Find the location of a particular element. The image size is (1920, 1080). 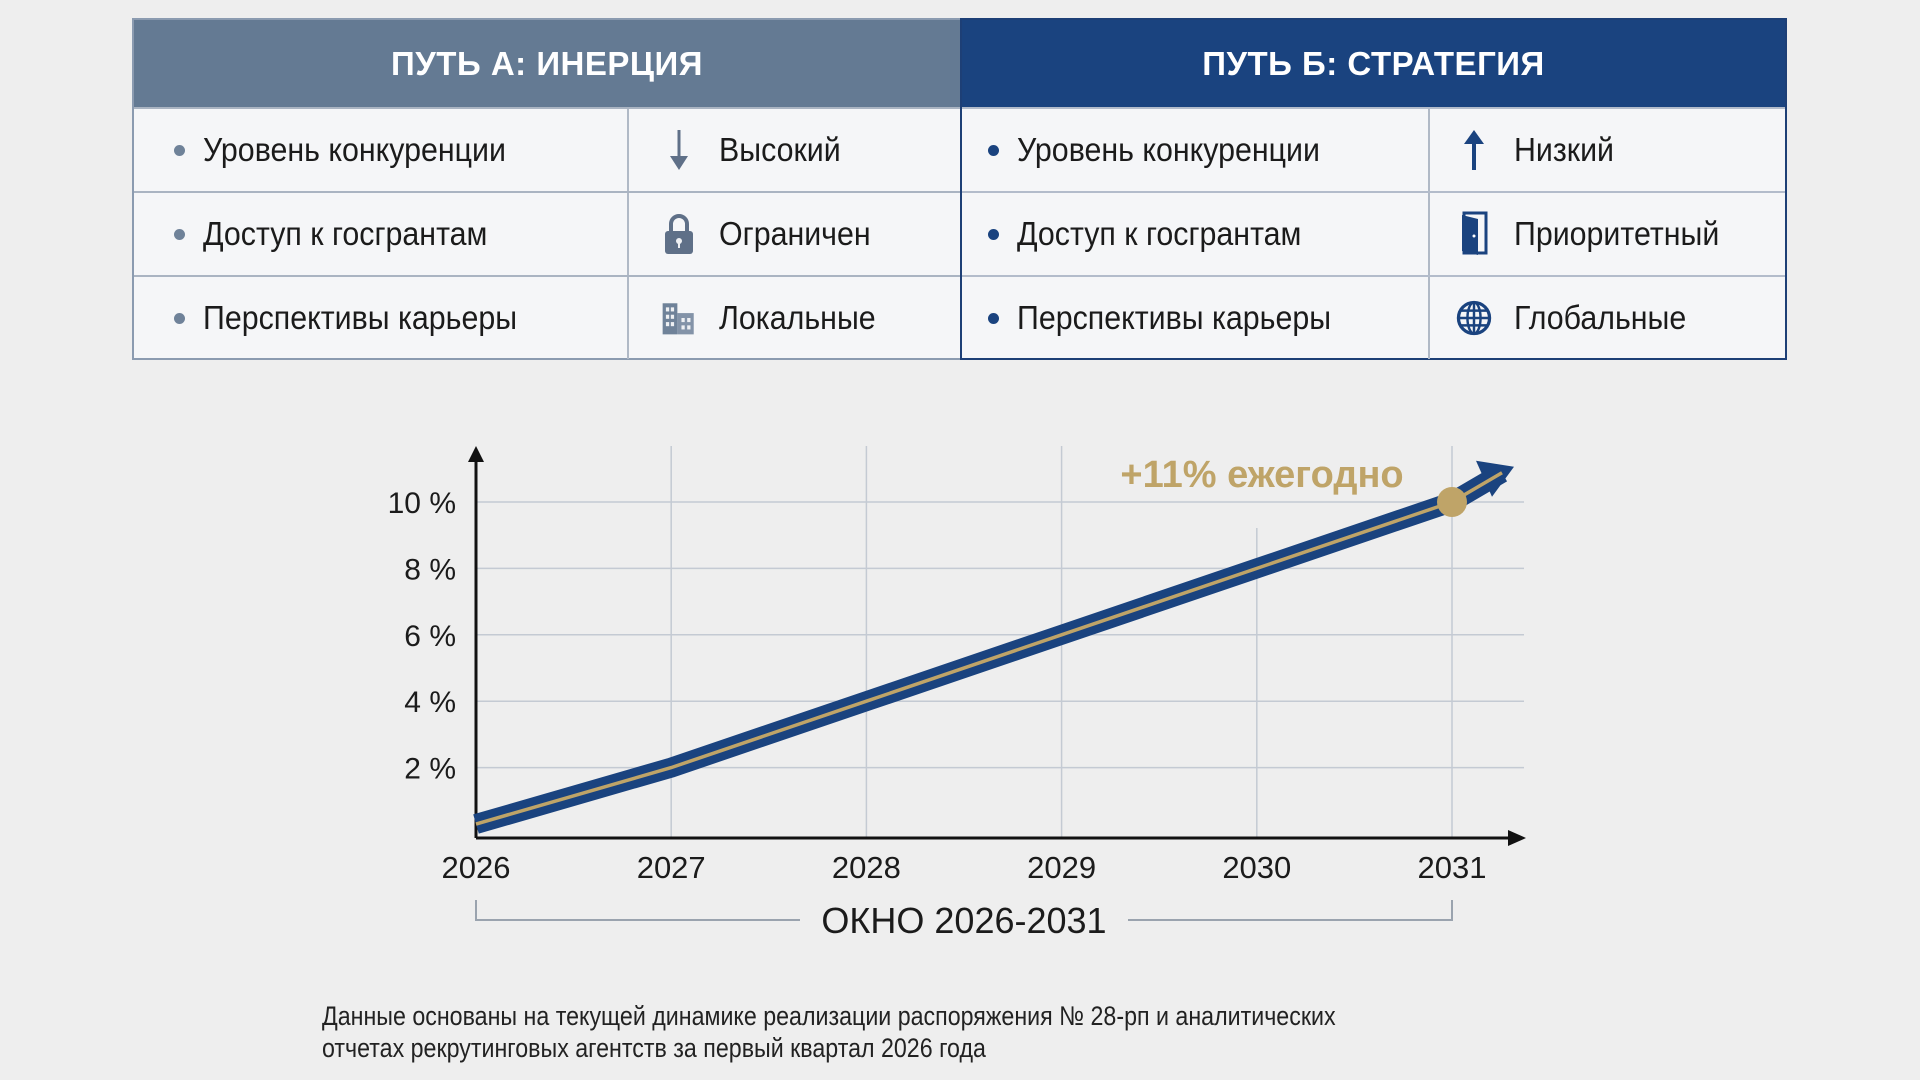

row-value: Глобальные is located at coordinates (1600, 317).